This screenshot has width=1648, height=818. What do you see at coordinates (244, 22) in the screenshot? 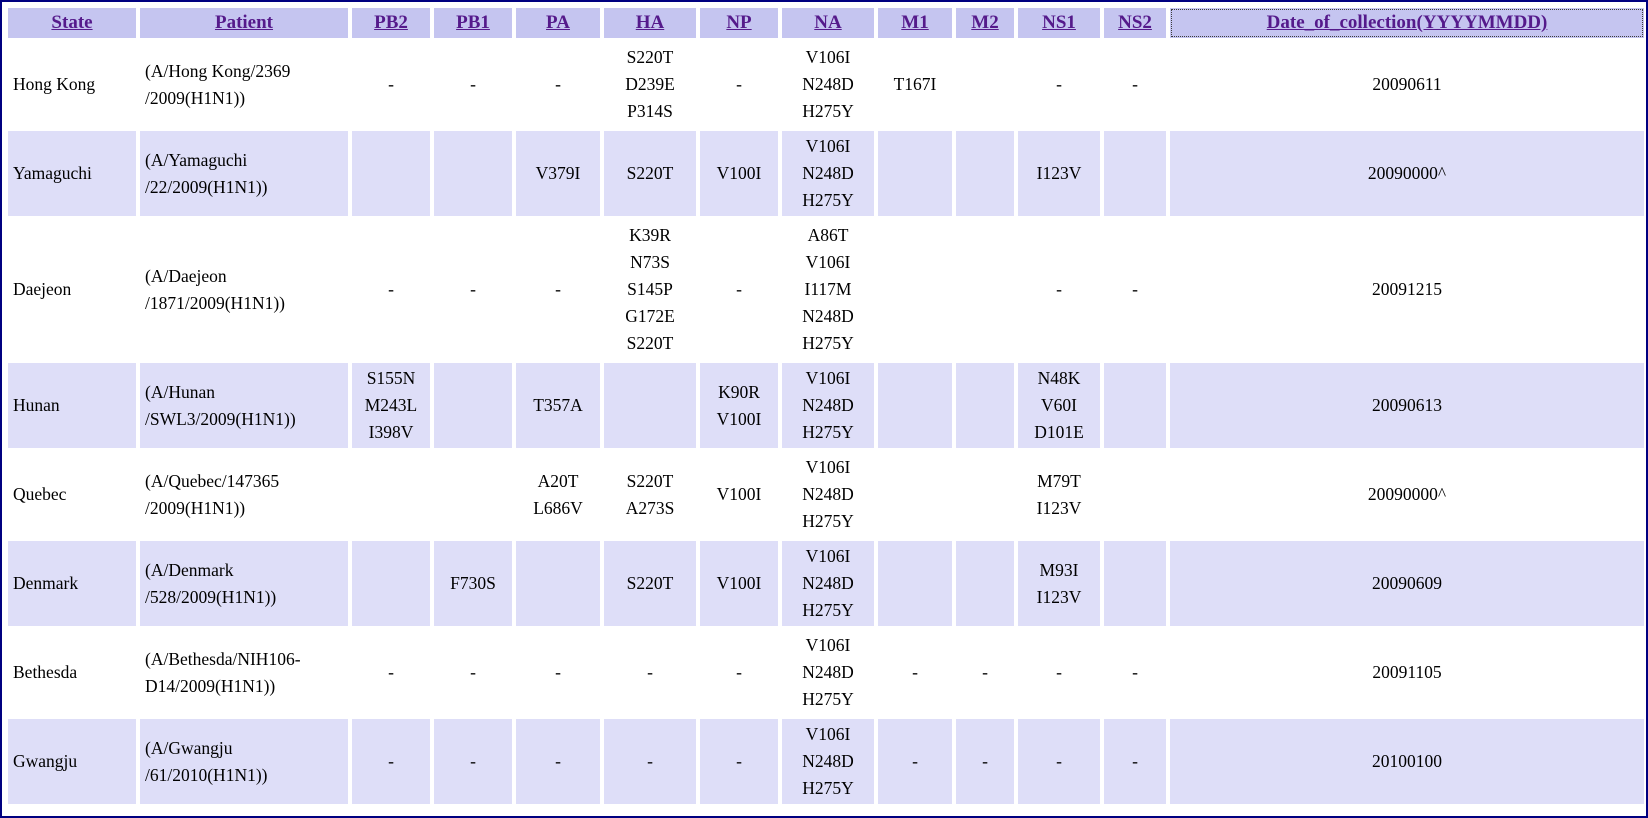
I see `sort-column-link: Patient` at bounding box center [244, 22].